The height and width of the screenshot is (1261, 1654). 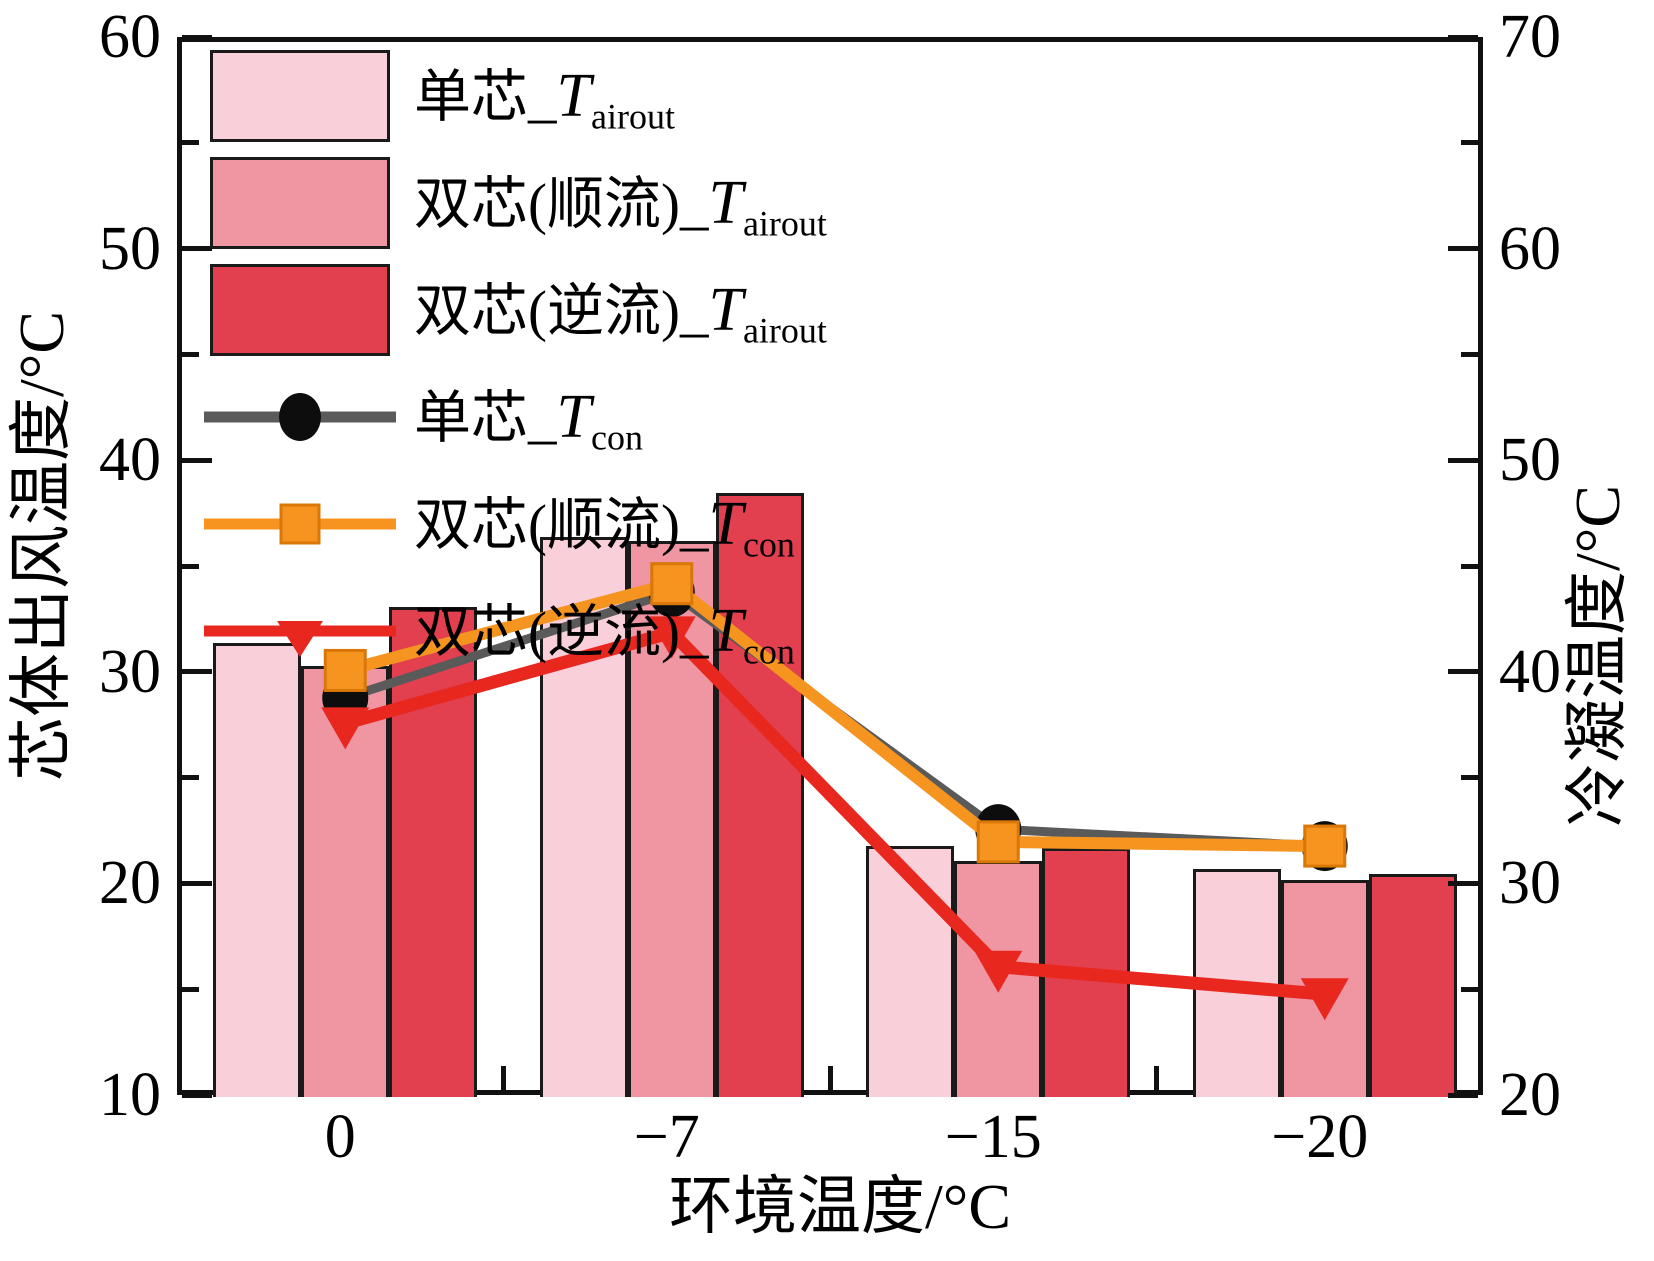 I want to click on x-tick-label-3: −20, so click(x=1320, y=1137).